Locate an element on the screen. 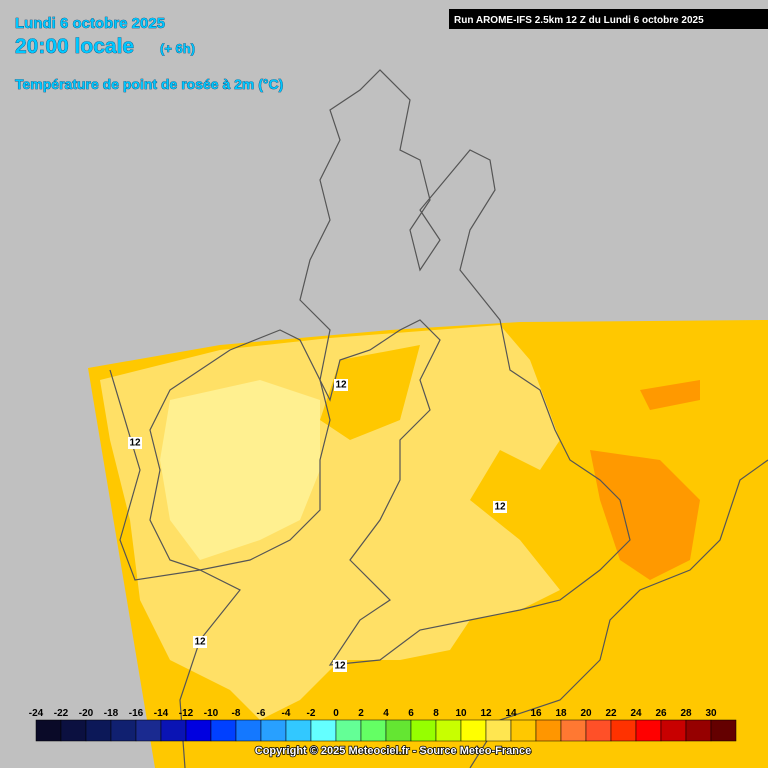 Image resolution: width=768 pixels, height=768 pixels. legend-label: -16 is located at coordinates (136, 713).